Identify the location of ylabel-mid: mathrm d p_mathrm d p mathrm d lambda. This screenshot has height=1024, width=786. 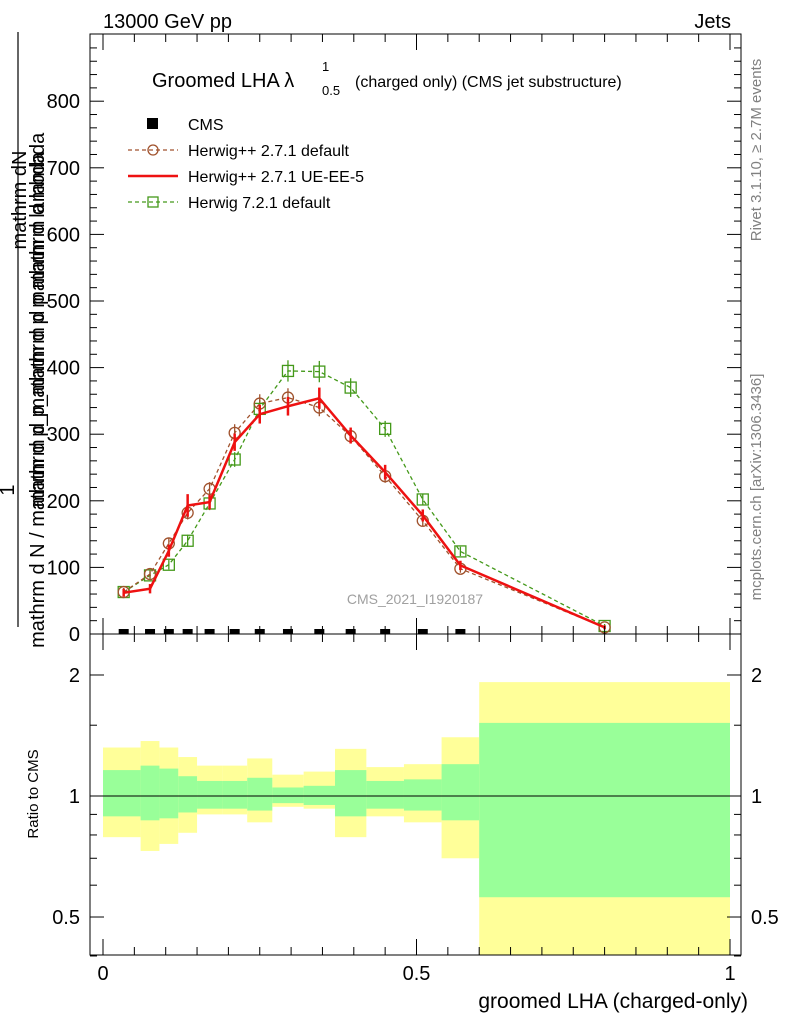
(38, 319).